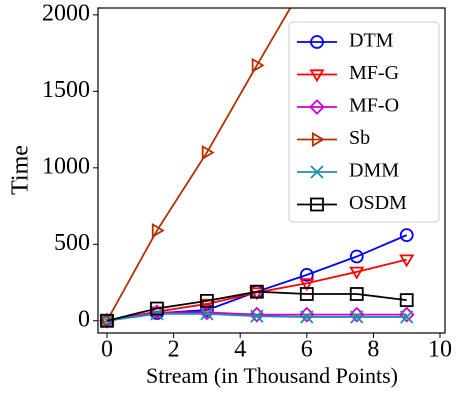 The image size is (457, 397). I want to click on legend-label: OSDM, so click(378, 203).